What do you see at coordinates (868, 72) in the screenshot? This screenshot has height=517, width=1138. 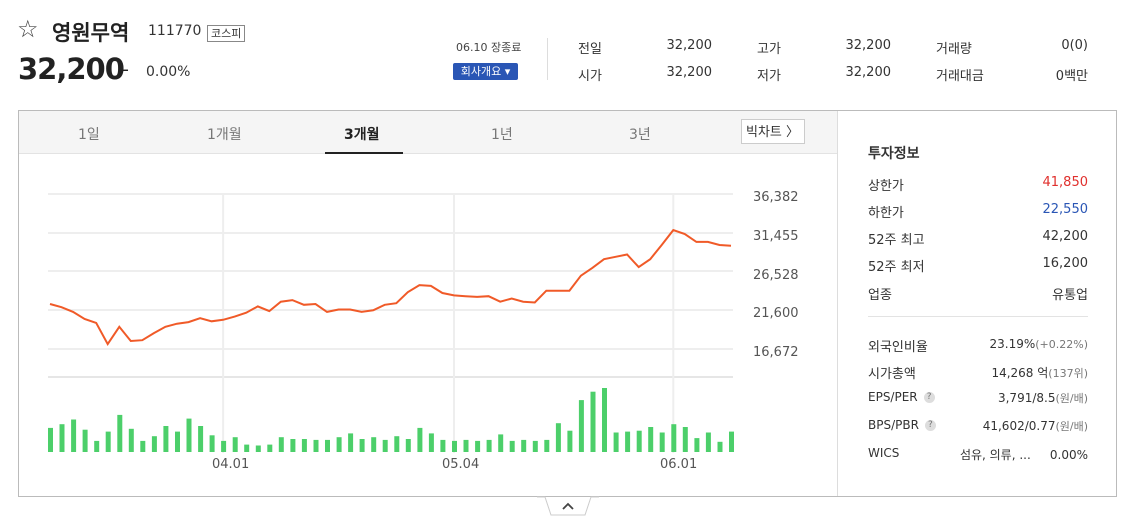 I see `quote-value-low: 32,200` at bounding box center [868, 72].